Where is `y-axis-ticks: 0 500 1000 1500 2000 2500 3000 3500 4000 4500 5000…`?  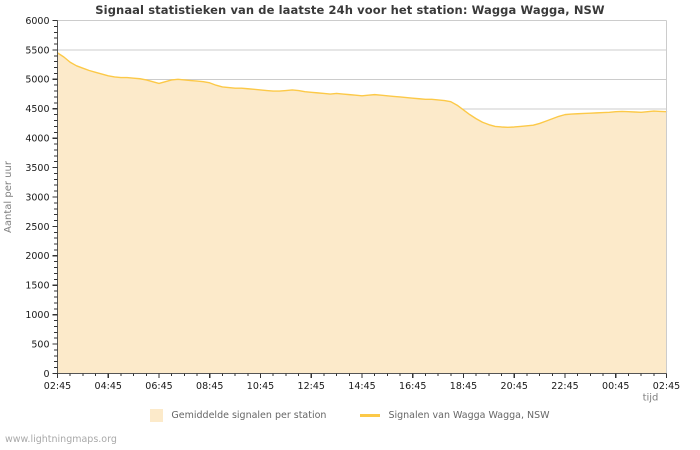 y-axis-ticks: 0 500 1000 1500 2000 2500 3000 3500 4000 4500 5000… is located at coordinates (41, 198).